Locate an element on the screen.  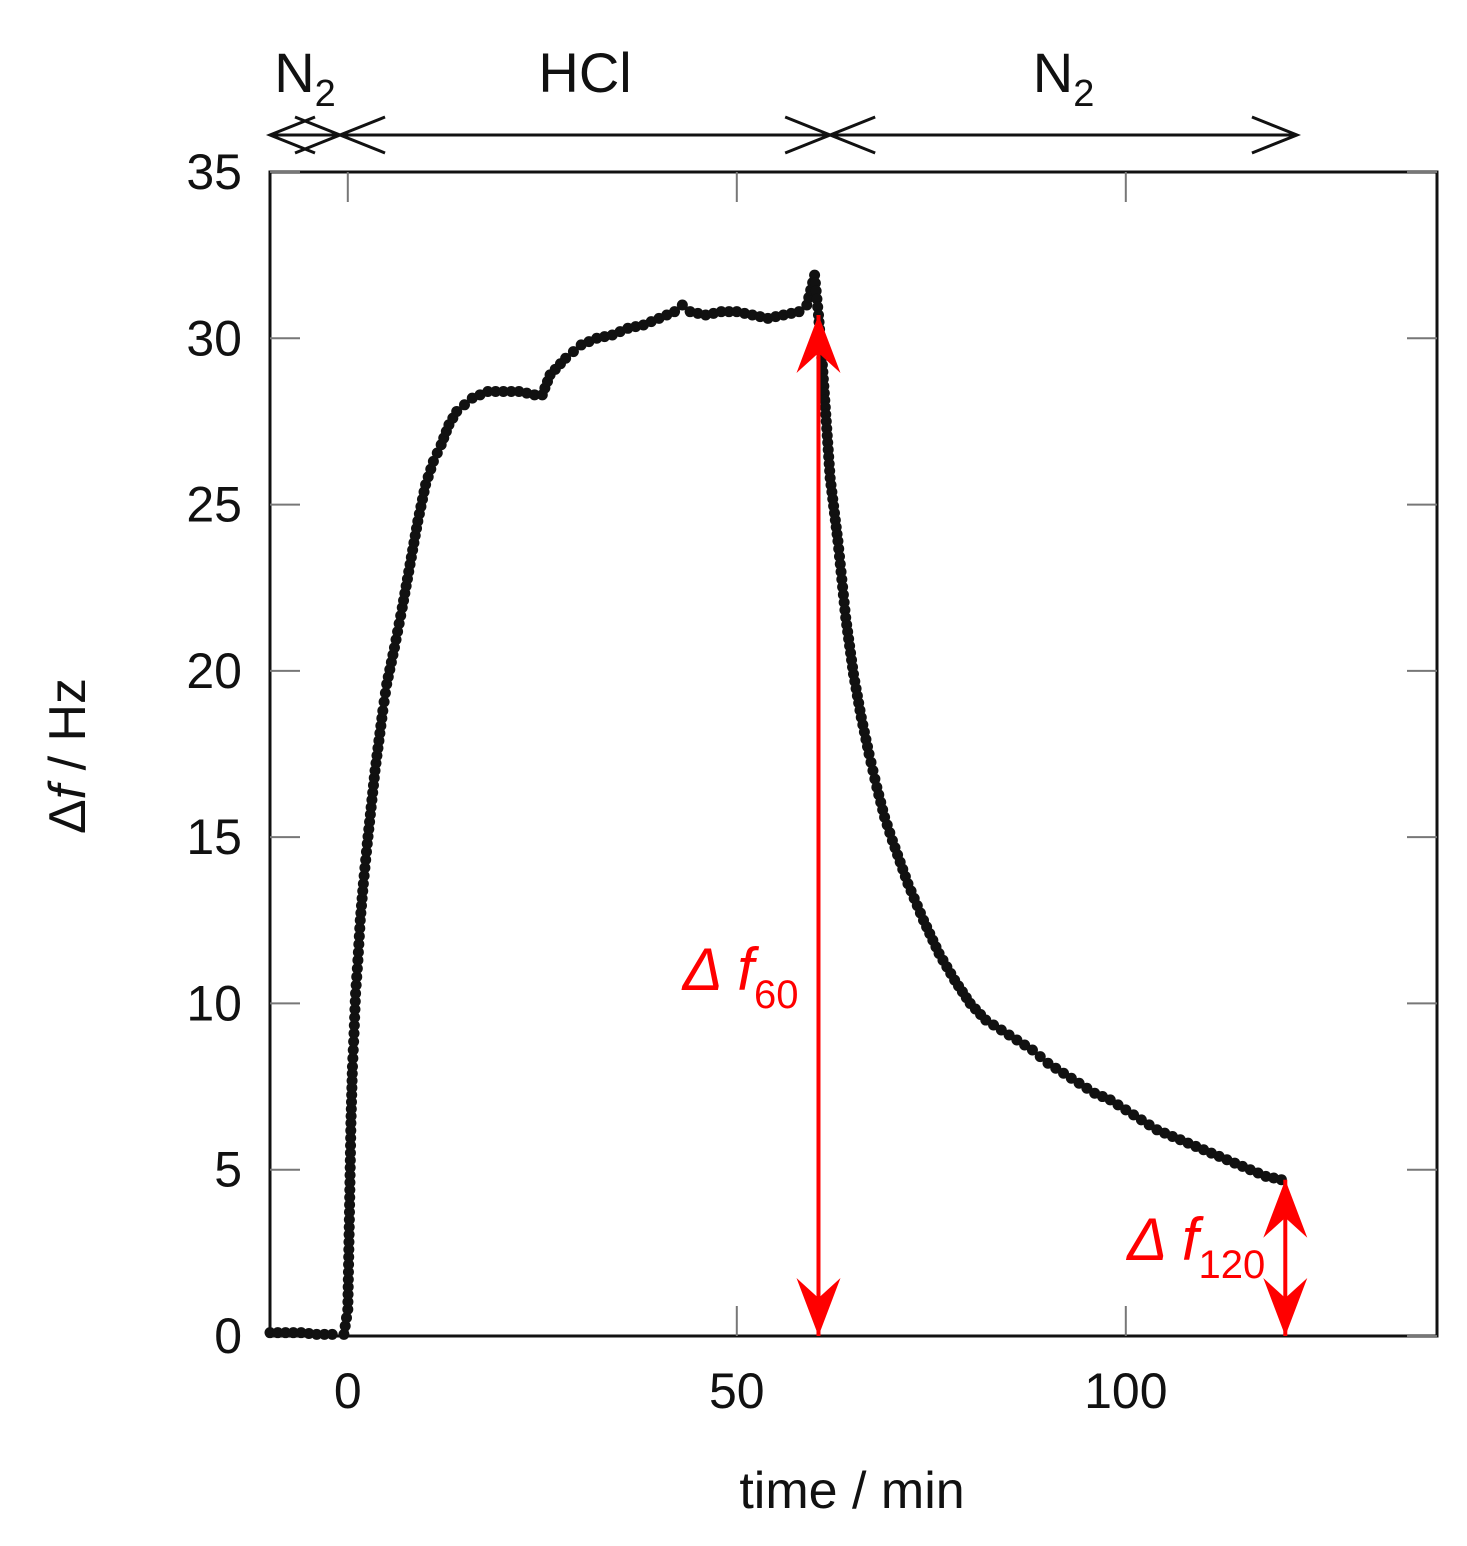
x-tick-label: 50 is located at coordinates (737, 1391).